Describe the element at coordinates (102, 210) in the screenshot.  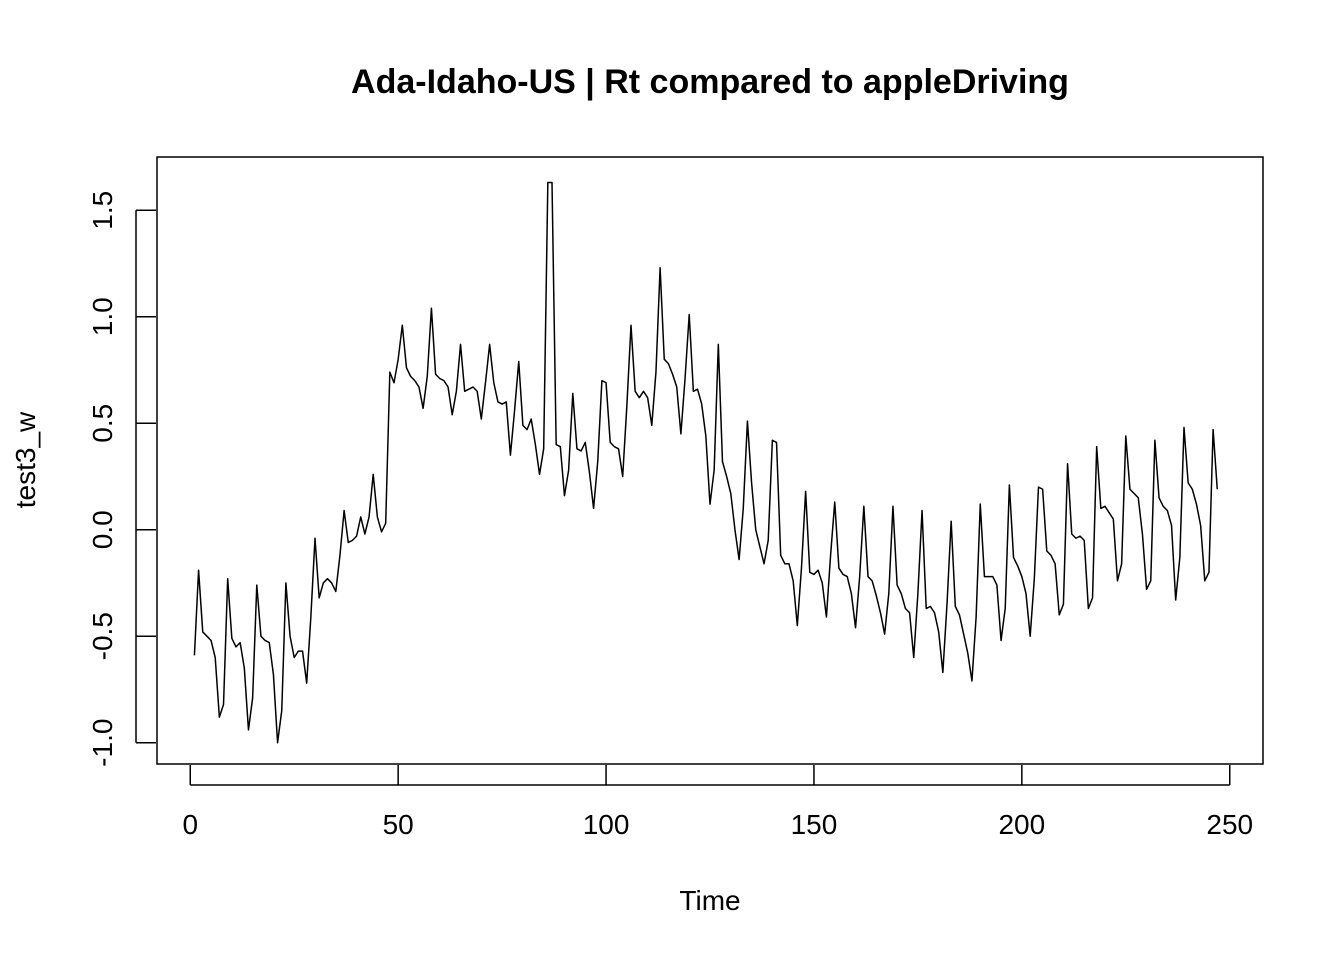
I see `y-tick-label: 1.5` at that location.